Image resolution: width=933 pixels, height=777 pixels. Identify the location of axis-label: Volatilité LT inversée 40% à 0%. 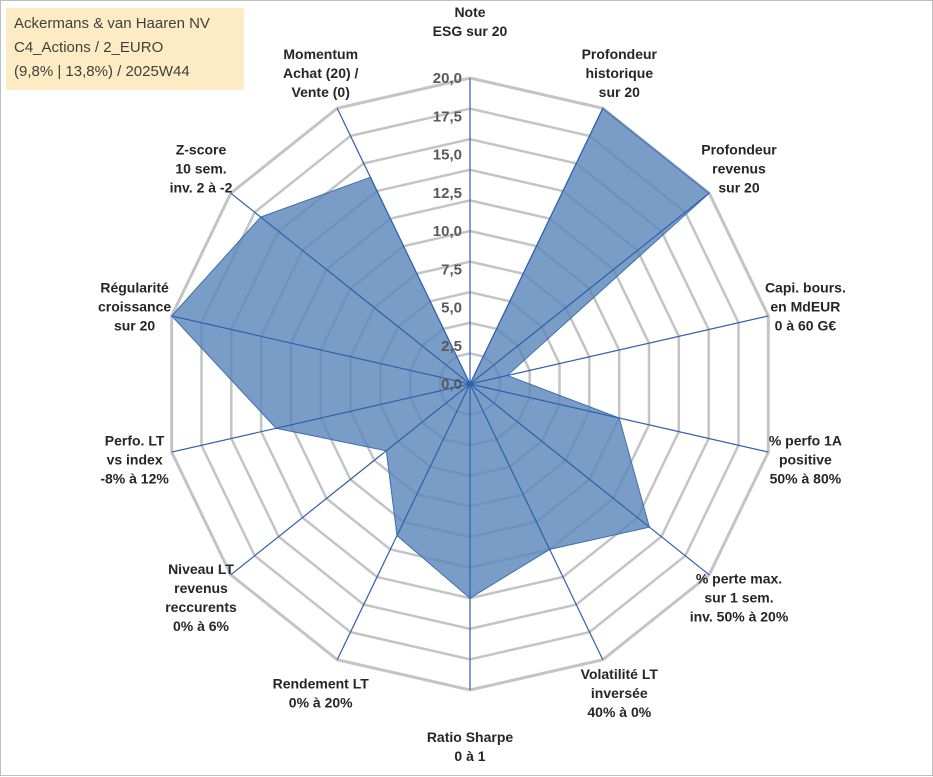
(620, 693).